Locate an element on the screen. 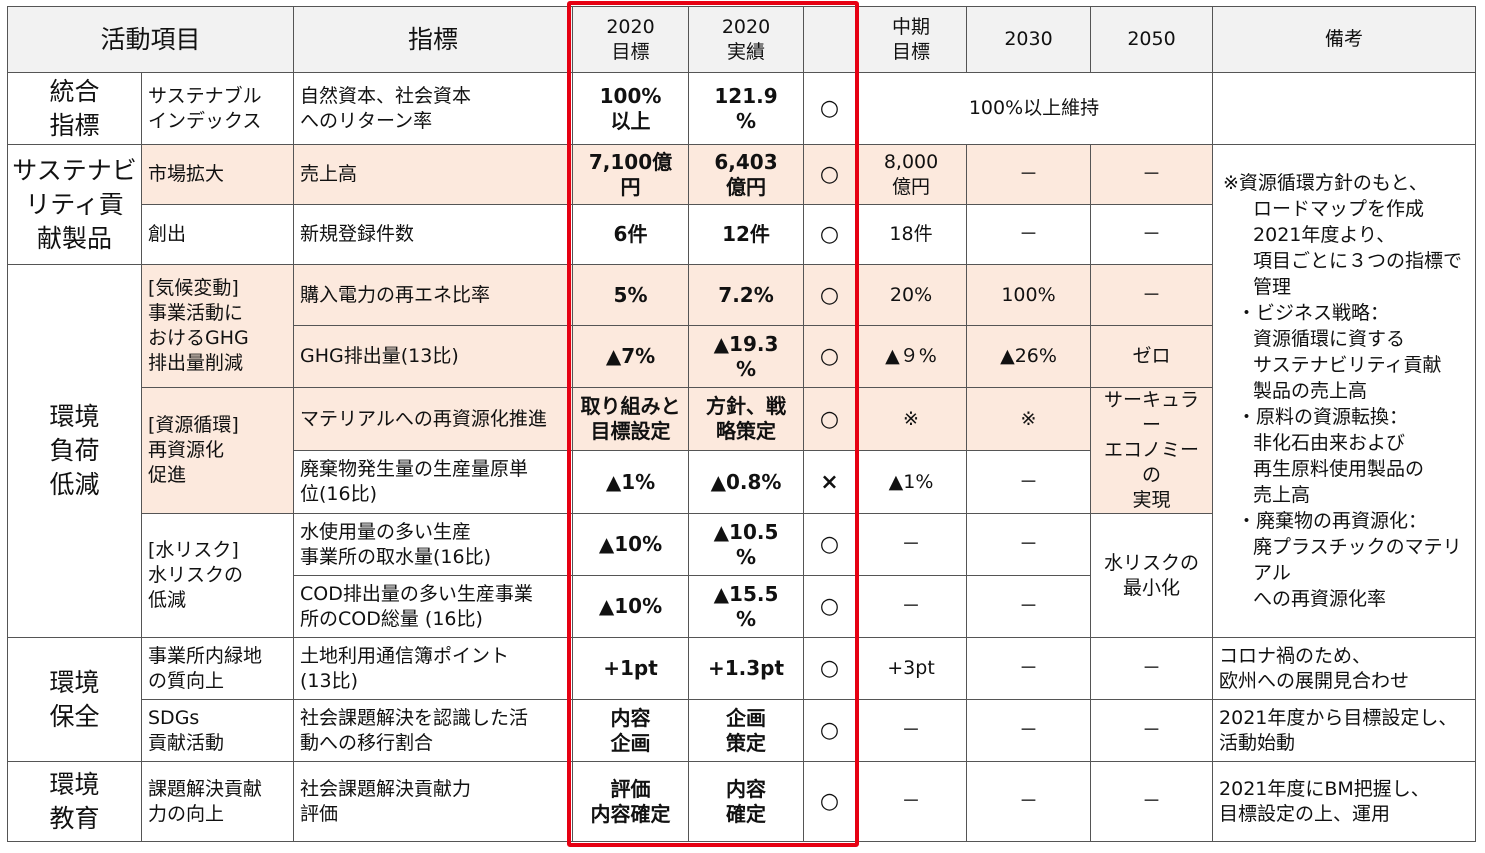 The height and width of the screenshot is (853, 1485). table-row: 創出 新規登録件数 6件 12件 ○ 18件 － － is located at coordinates (742, 234).